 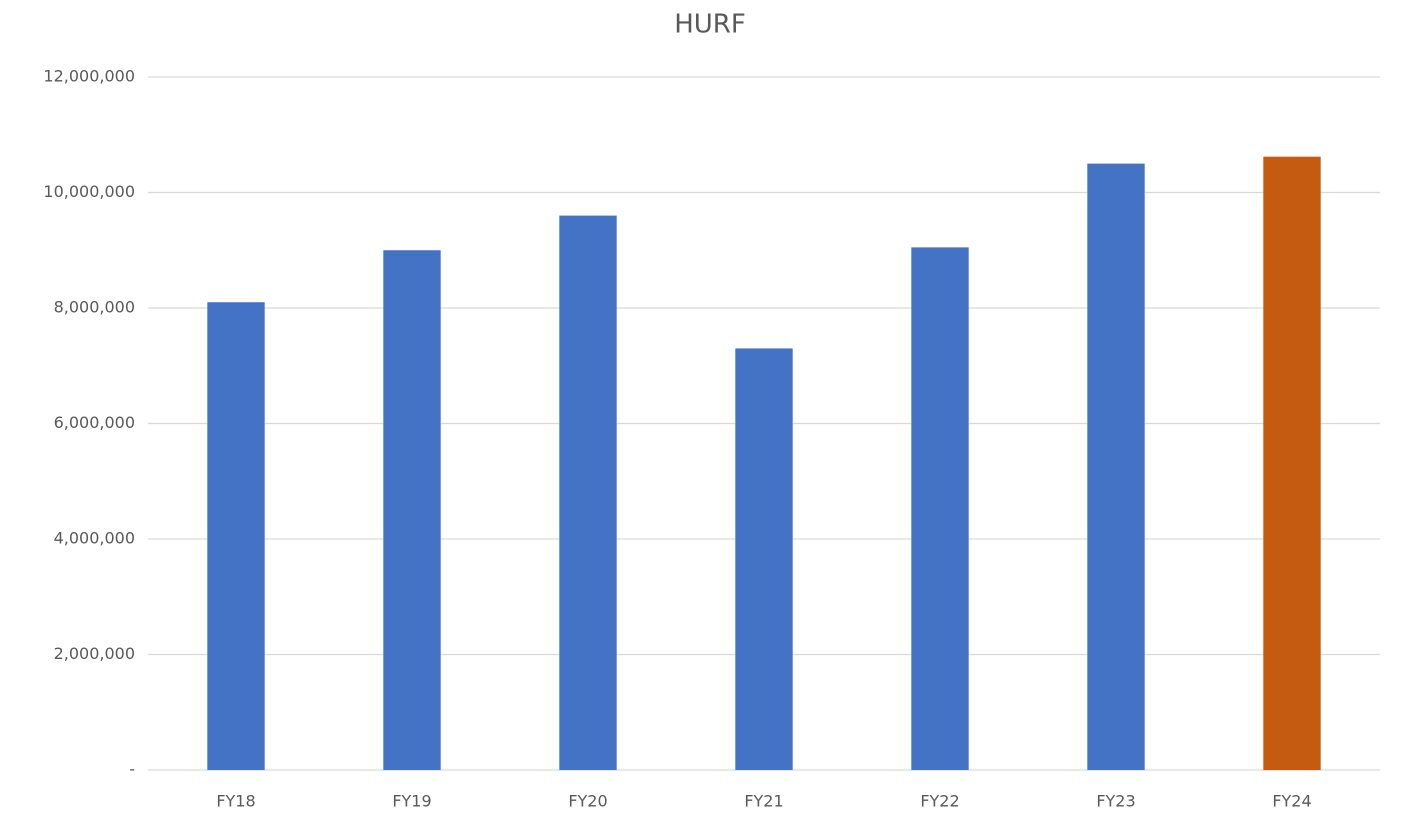 I want to click on y-tick-label: 12,000,000, so click(x=89, y=76).